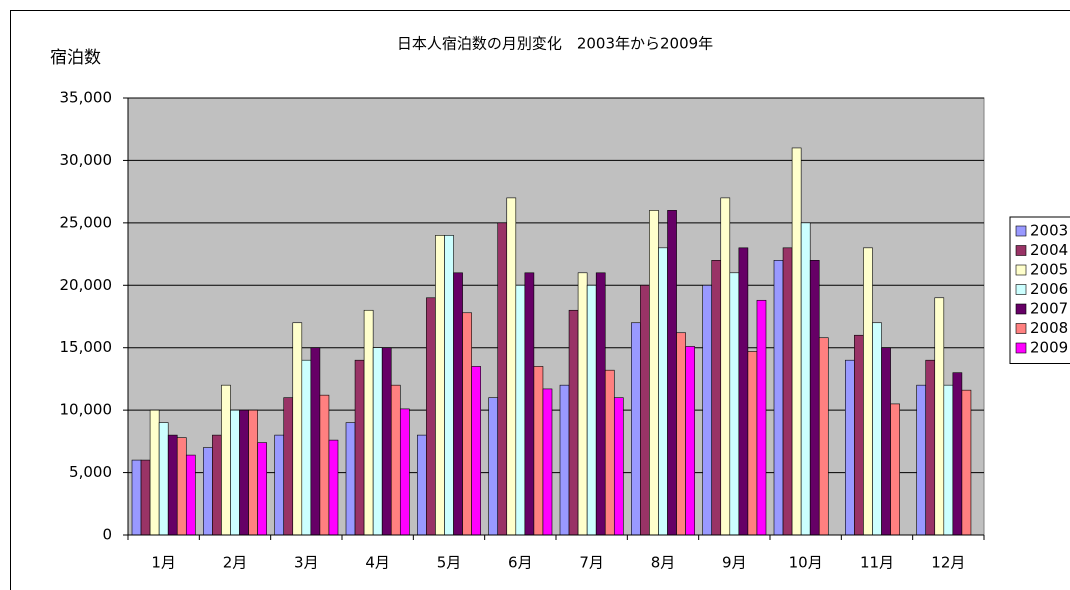  What do you see at coordinates (377, 563) in the screenshot?
I see `x-tick-label: 4月` at bounding box center [377, 563].